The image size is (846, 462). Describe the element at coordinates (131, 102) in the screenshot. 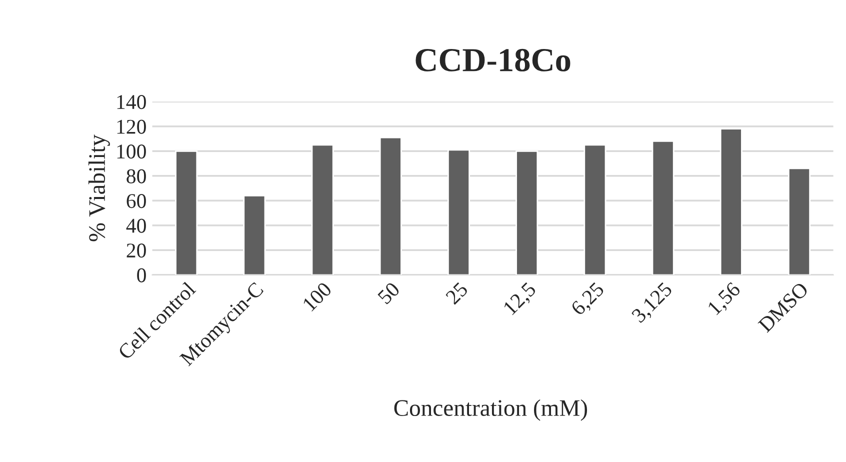

I see `y-tick-label: 140` at that location.